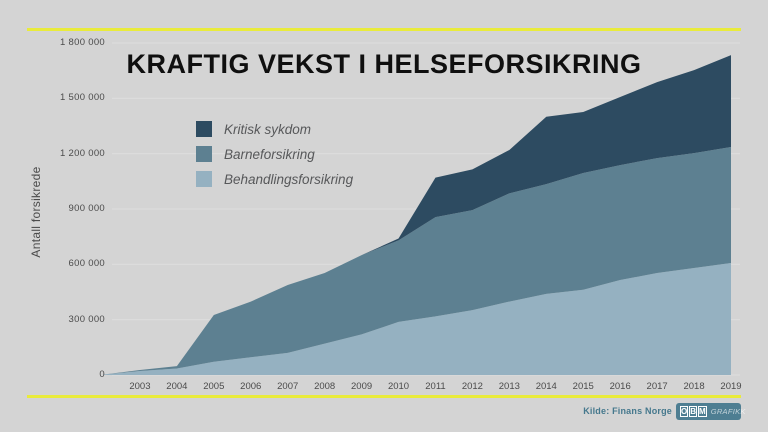 Image resolution: width=768 pixels, height=432 pixels. What do you see at coordinates (289, 179) in the screenshot?
I see `legend-label-behandlingsforsikring: Behandlingsforsikring` at bounding box center [289, 179].